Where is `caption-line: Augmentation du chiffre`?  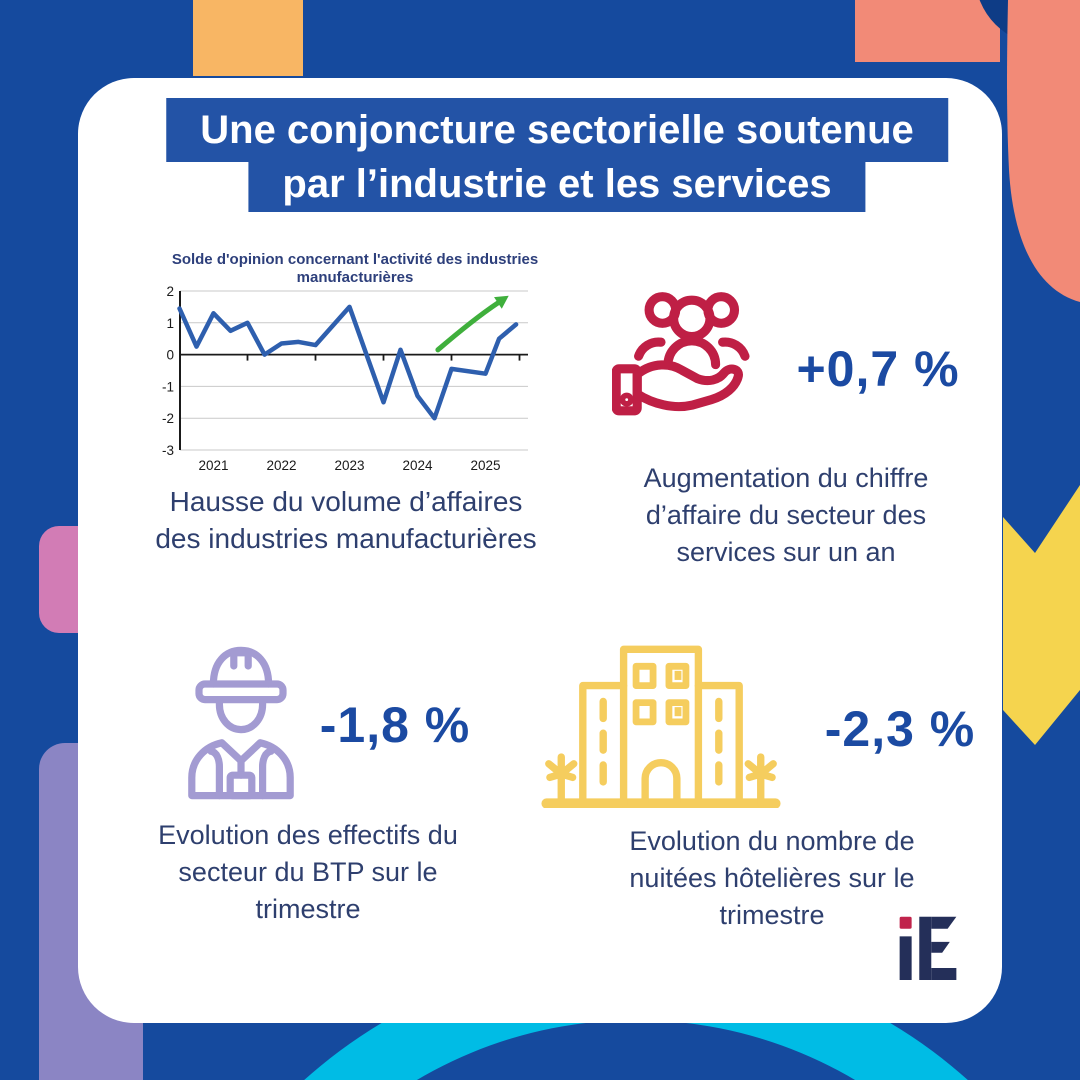 caption-line: Augmentation du chiffre is located at coordinates (786, 478).